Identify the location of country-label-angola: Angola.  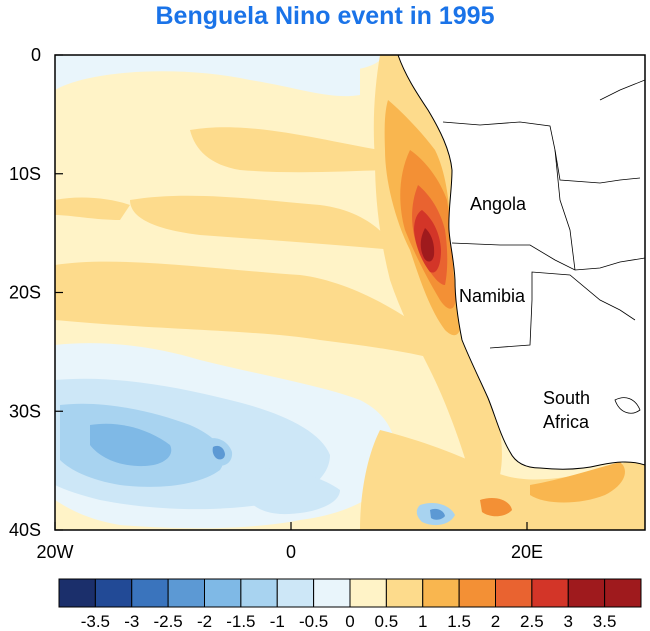
(498, 204).